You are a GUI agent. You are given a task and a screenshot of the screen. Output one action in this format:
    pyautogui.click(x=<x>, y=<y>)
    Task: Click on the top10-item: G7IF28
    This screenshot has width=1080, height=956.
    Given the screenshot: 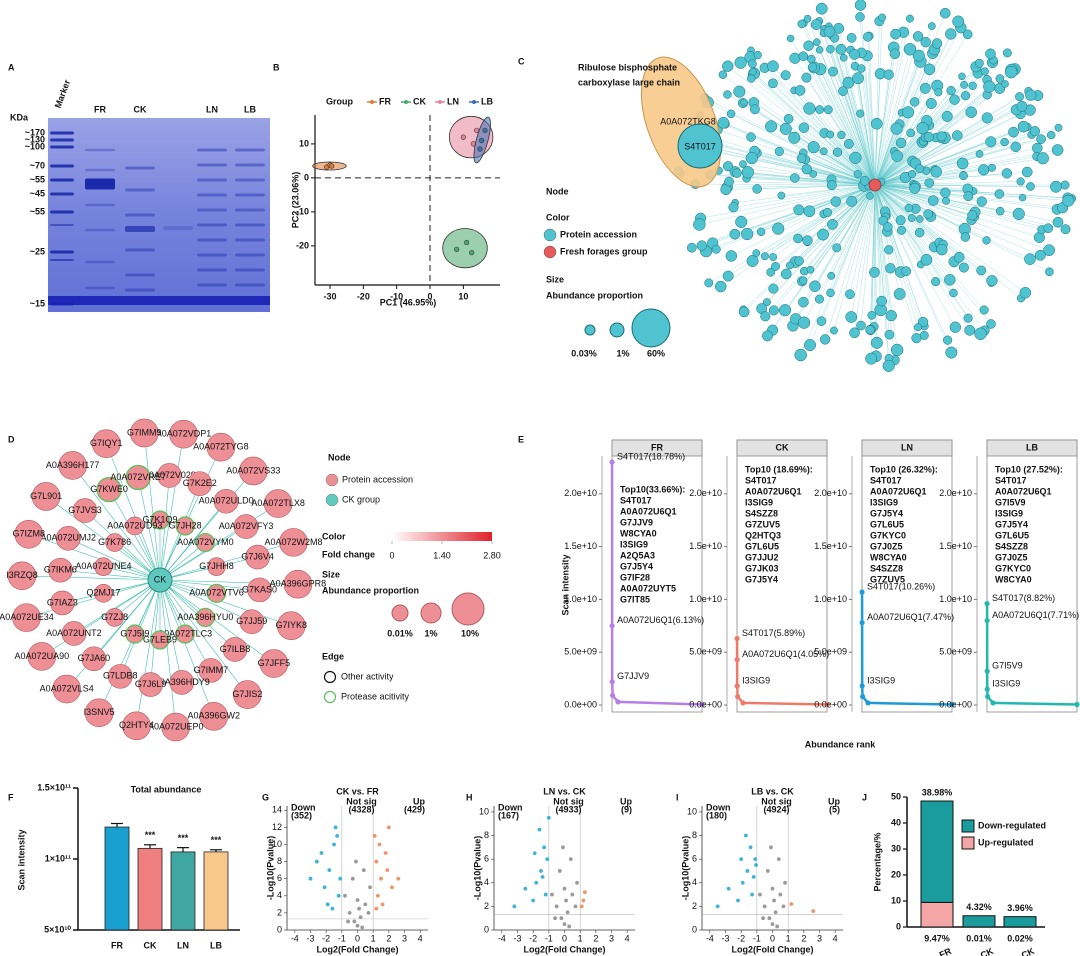 What is the action you would take?
    pyautogui.click(x=635, y=577)
    